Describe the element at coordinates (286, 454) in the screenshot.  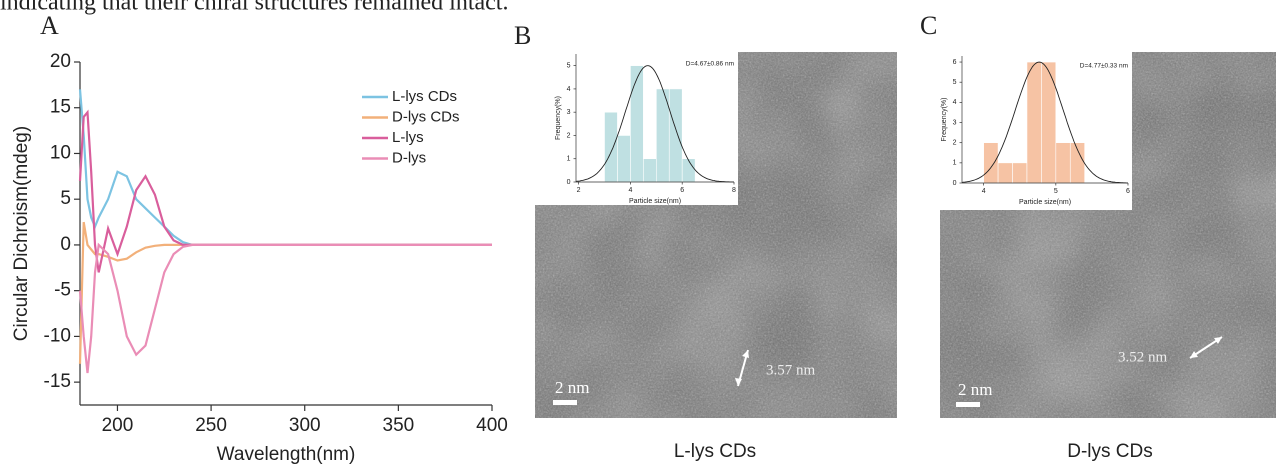
I see `x-axis-label: Wavelength(nm)` at that location.